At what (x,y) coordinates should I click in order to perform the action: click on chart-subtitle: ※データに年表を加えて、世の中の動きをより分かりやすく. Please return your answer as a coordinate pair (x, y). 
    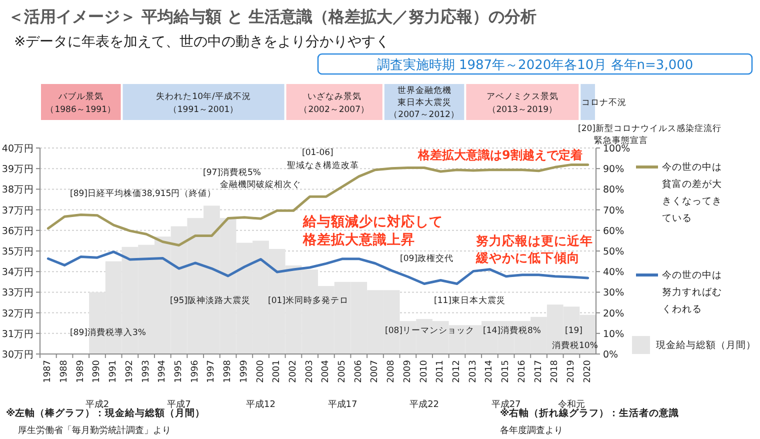
    Looking at the image, I should click on (202, 42).